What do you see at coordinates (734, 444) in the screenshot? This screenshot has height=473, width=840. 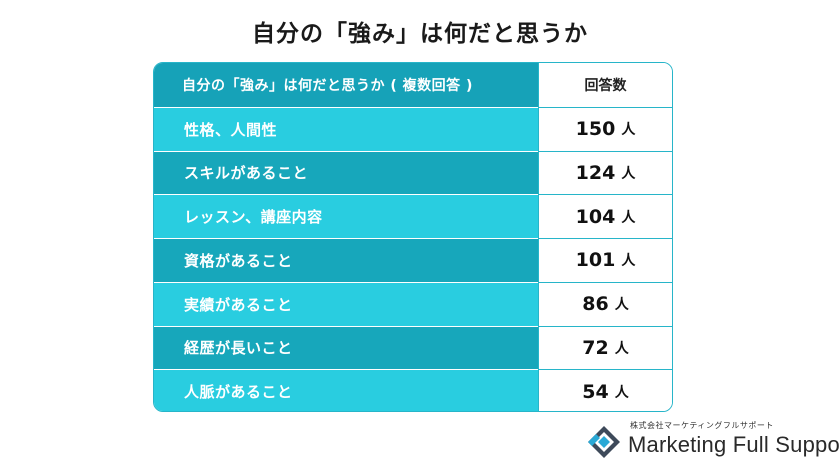 I see `logo-company-en: Marketing Full Support` at bounding box center [734, 444].